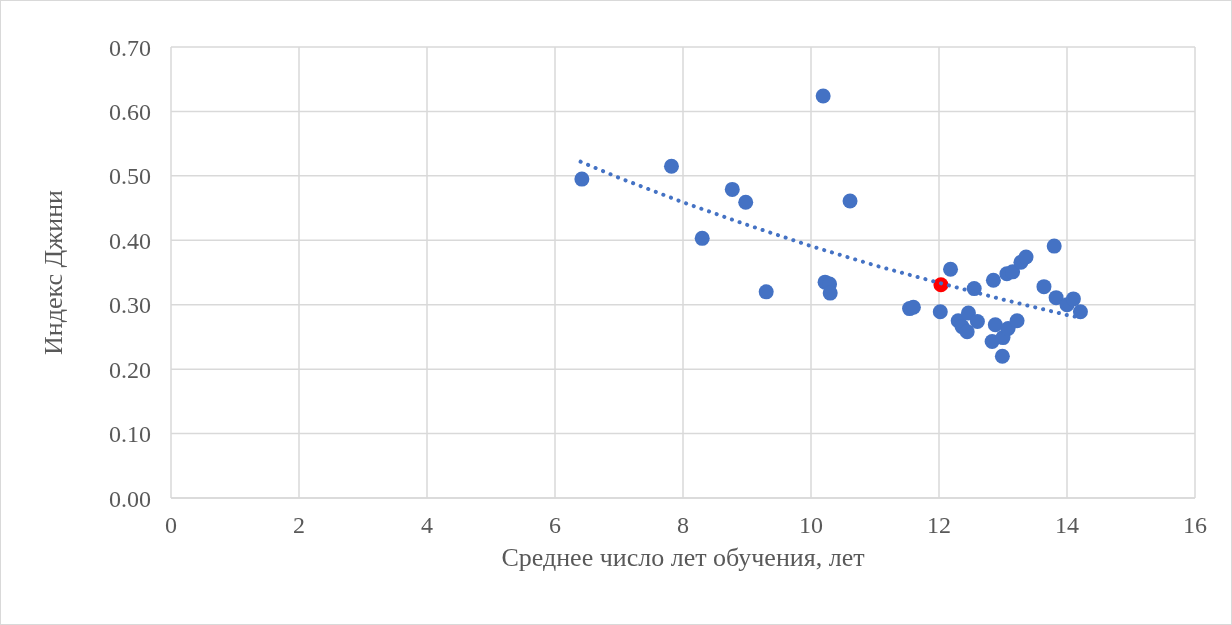  I want to click on x-tick-label: 2, so click(299, 525).